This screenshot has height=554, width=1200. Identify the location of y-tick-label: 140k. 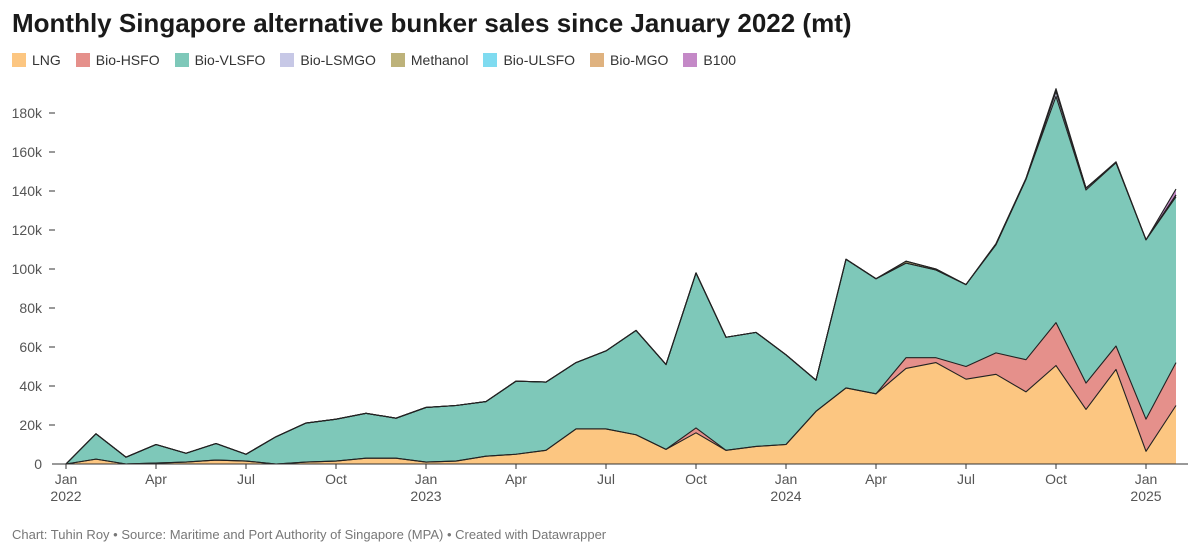
(27, 191).